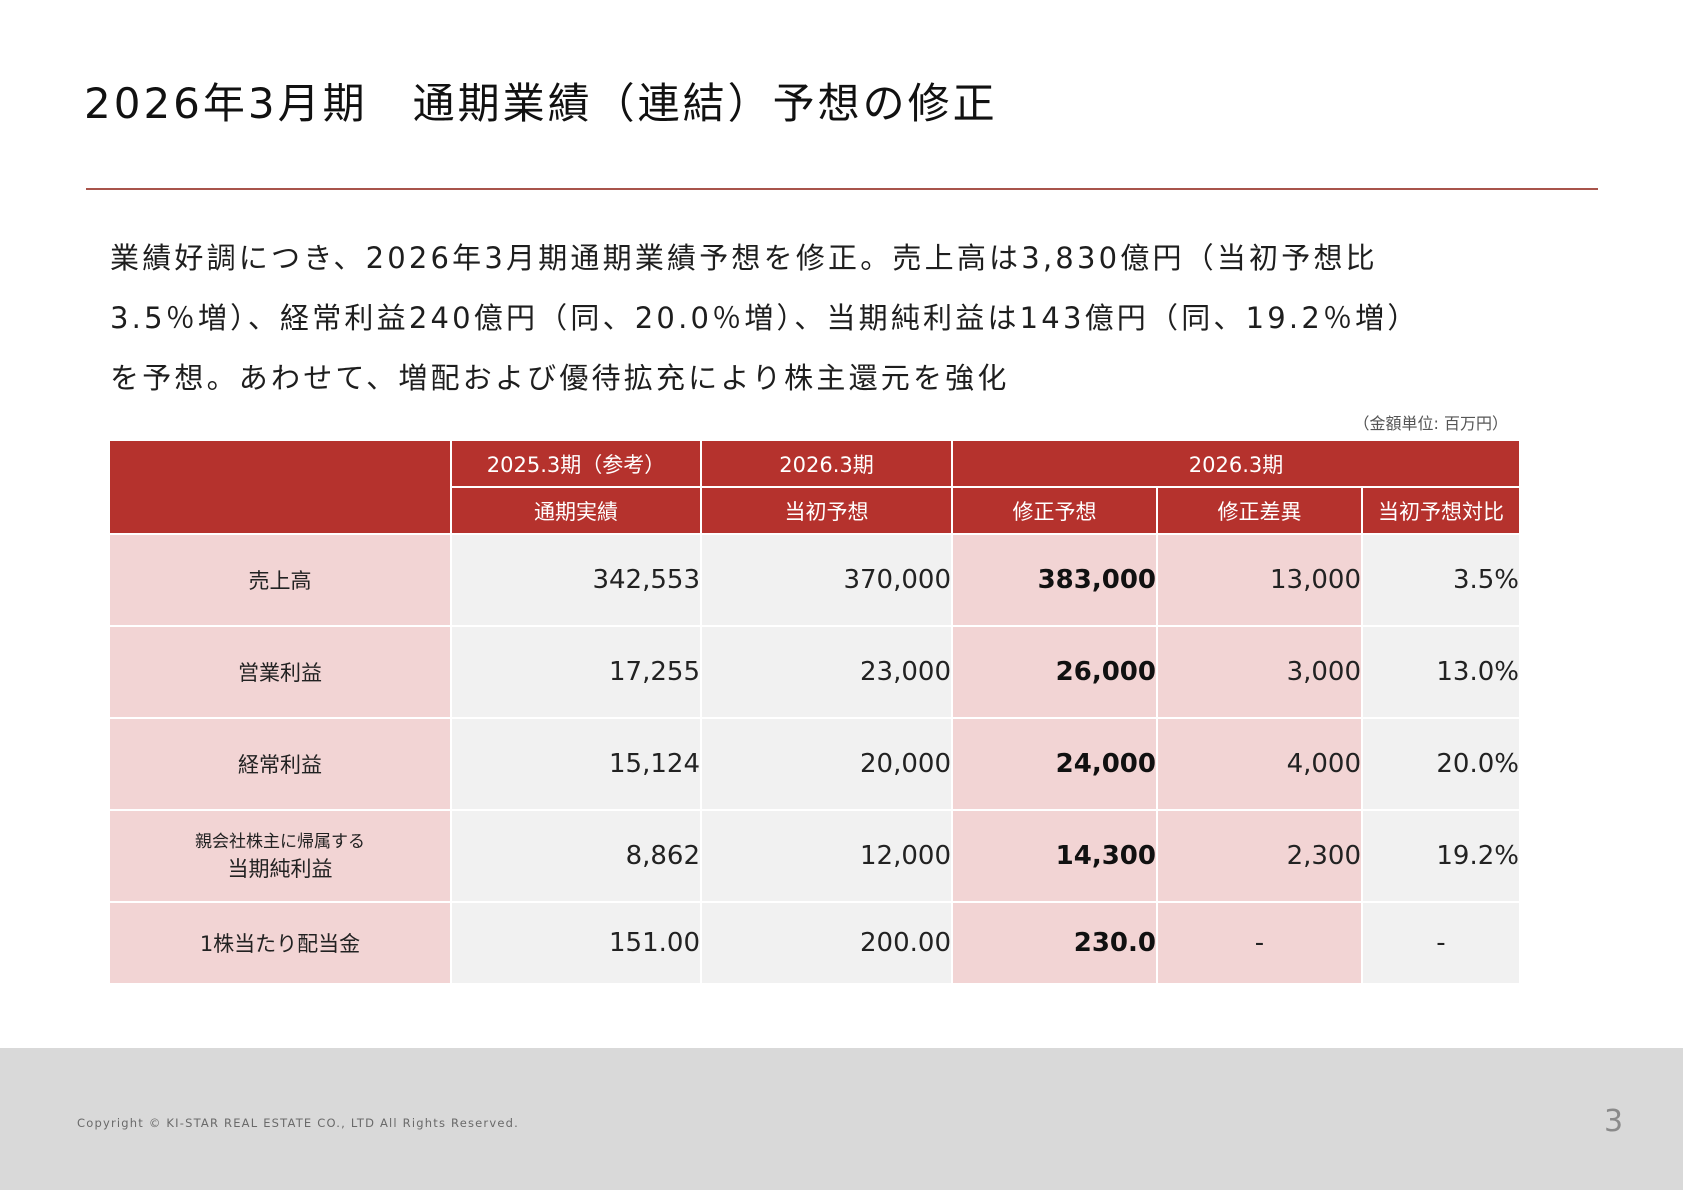 This screenshot has height=1190, width=1683. I want to click on footer-bar, so click(841, 1119).